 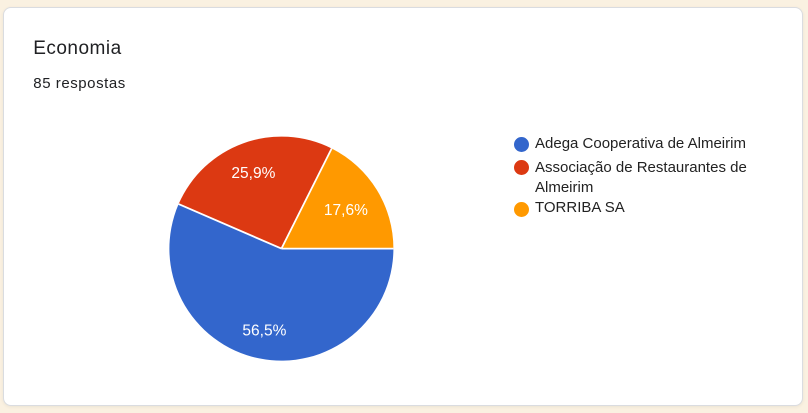 What do you see at coordinates (253, 173) in the screenshot?
I see `svg-text: 25,9%` at bounding box center [253, 173].